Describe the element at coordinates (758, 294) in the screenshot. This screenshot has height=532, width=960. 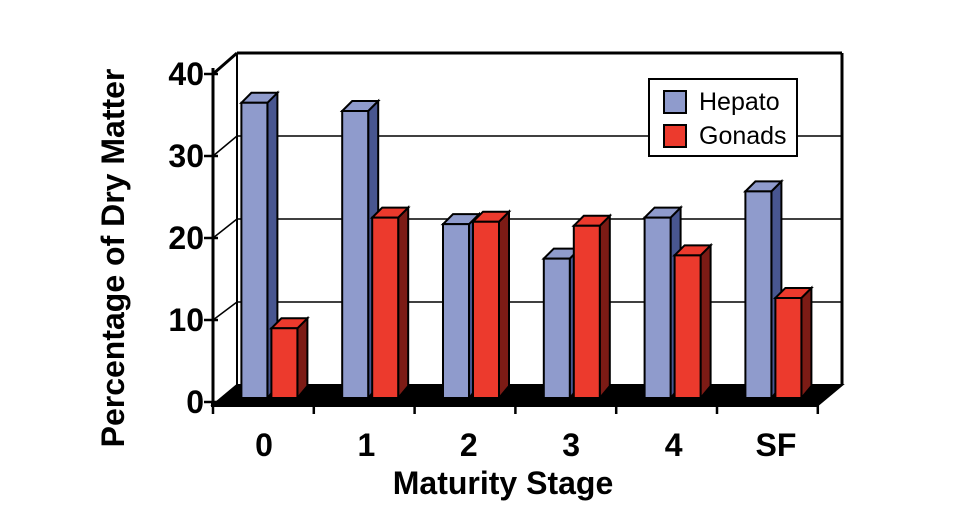
I see `bar-hepato-SF` at that location.